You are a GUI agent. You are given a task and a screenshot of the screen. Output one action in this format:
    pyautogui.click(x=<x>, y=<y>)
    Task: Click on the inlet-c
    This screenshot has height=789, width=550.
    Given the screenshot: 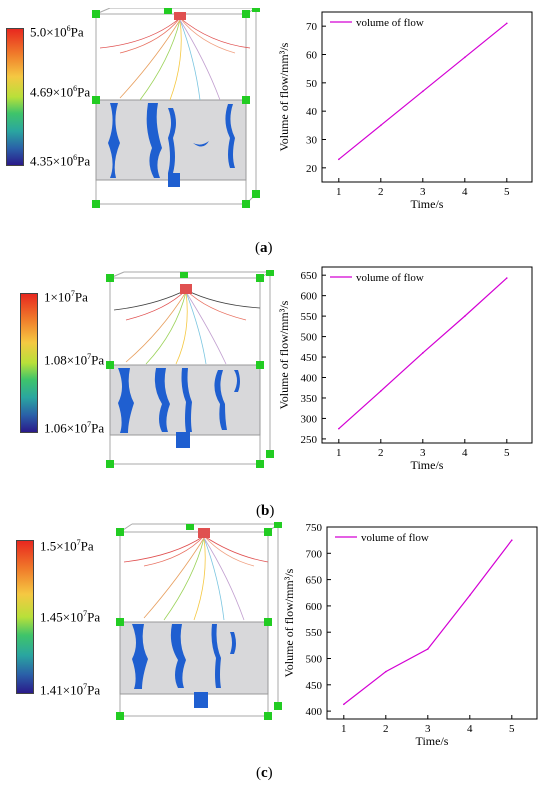 What is the action you would take?
    pyautogui.click(x=204, y=533)
    